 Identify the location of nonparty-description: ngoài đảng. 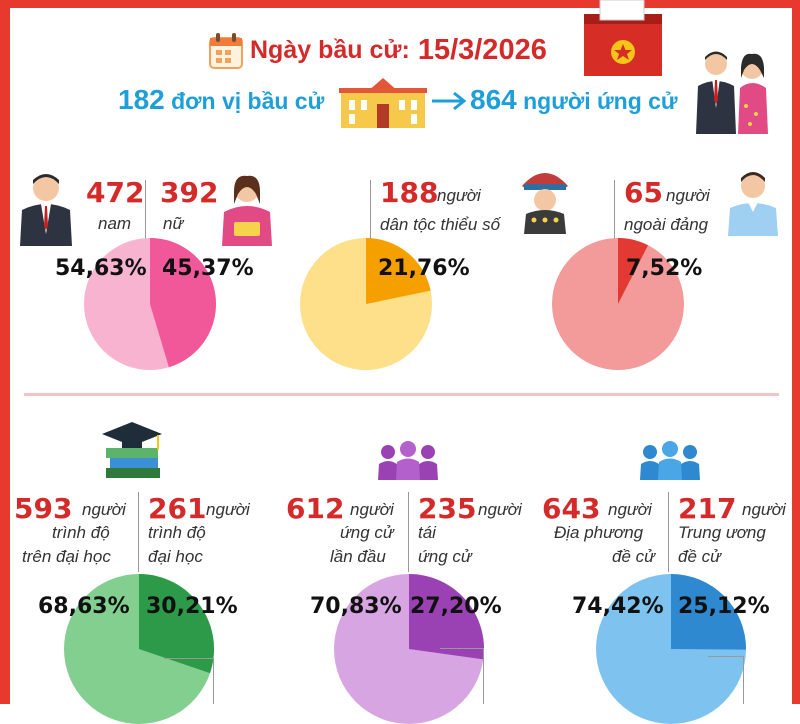
(666, 224).